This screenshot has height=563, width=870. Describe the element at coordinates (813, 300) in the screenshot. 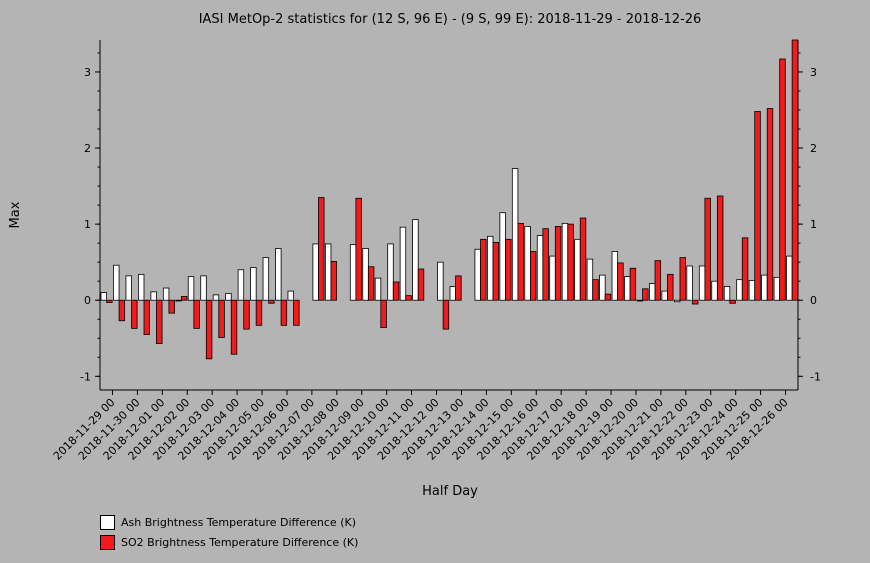

I see `y-tick-label-right: 0` at that location.